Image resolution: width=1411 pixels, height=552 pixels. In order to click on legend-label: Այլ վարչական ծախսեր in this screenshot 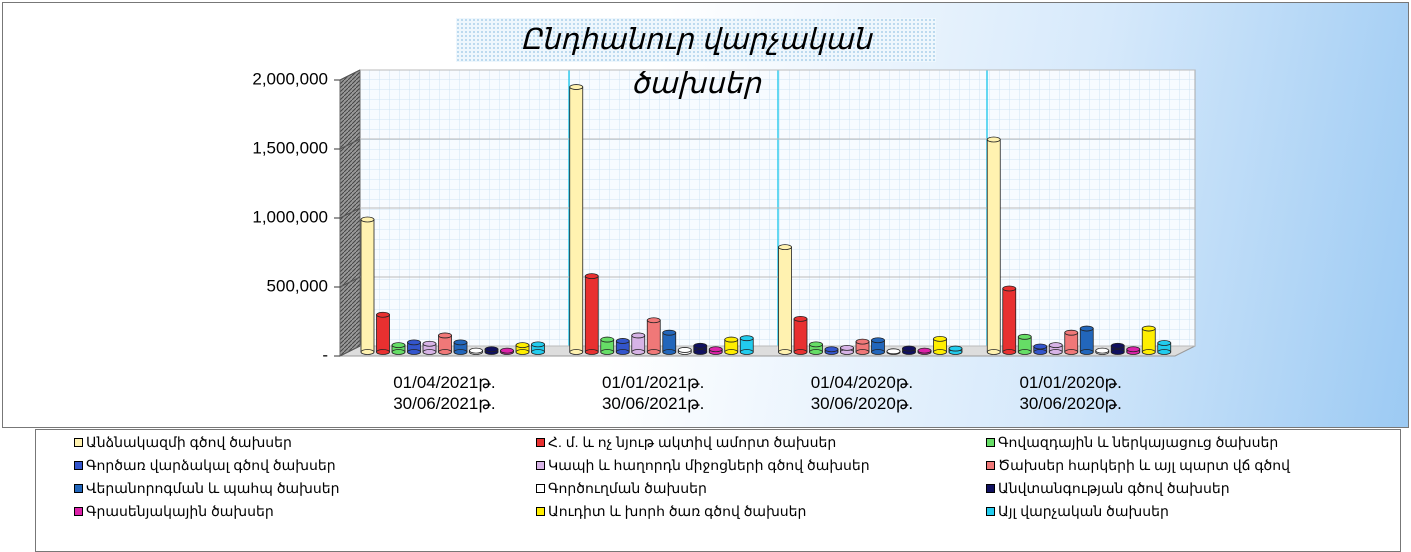, I will do `click(1083, 511)`.